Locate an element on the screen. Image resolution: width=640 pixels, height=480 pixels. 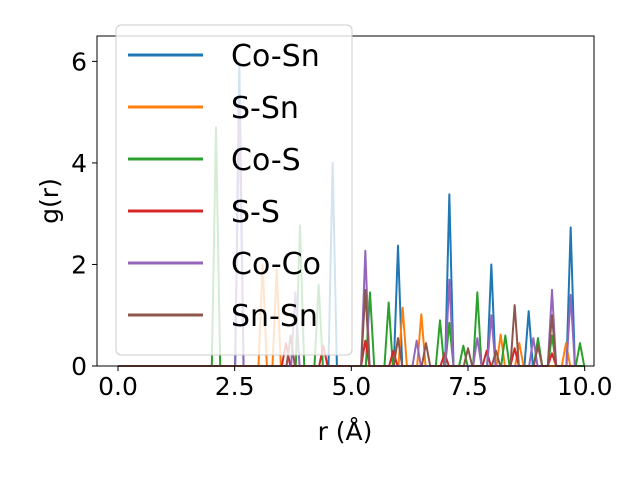
legend-label: Co-S is located at coordinates (266, 160).